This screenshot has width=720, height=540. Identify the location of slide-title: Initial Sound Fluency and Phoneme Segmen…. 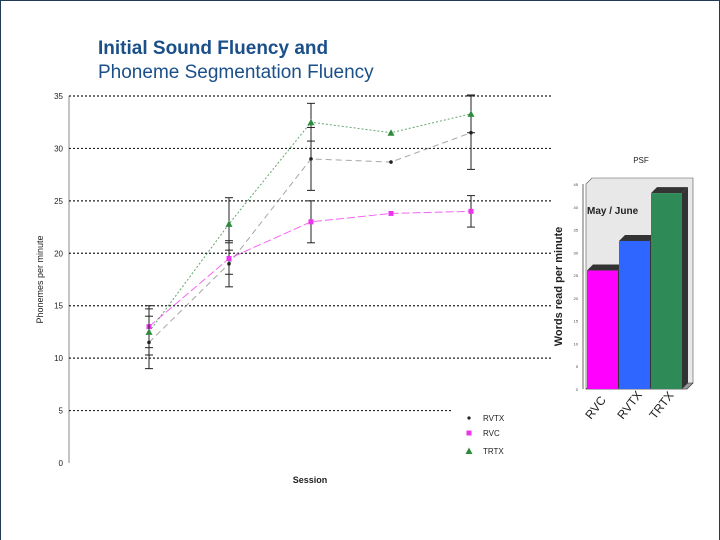
(236, 61).